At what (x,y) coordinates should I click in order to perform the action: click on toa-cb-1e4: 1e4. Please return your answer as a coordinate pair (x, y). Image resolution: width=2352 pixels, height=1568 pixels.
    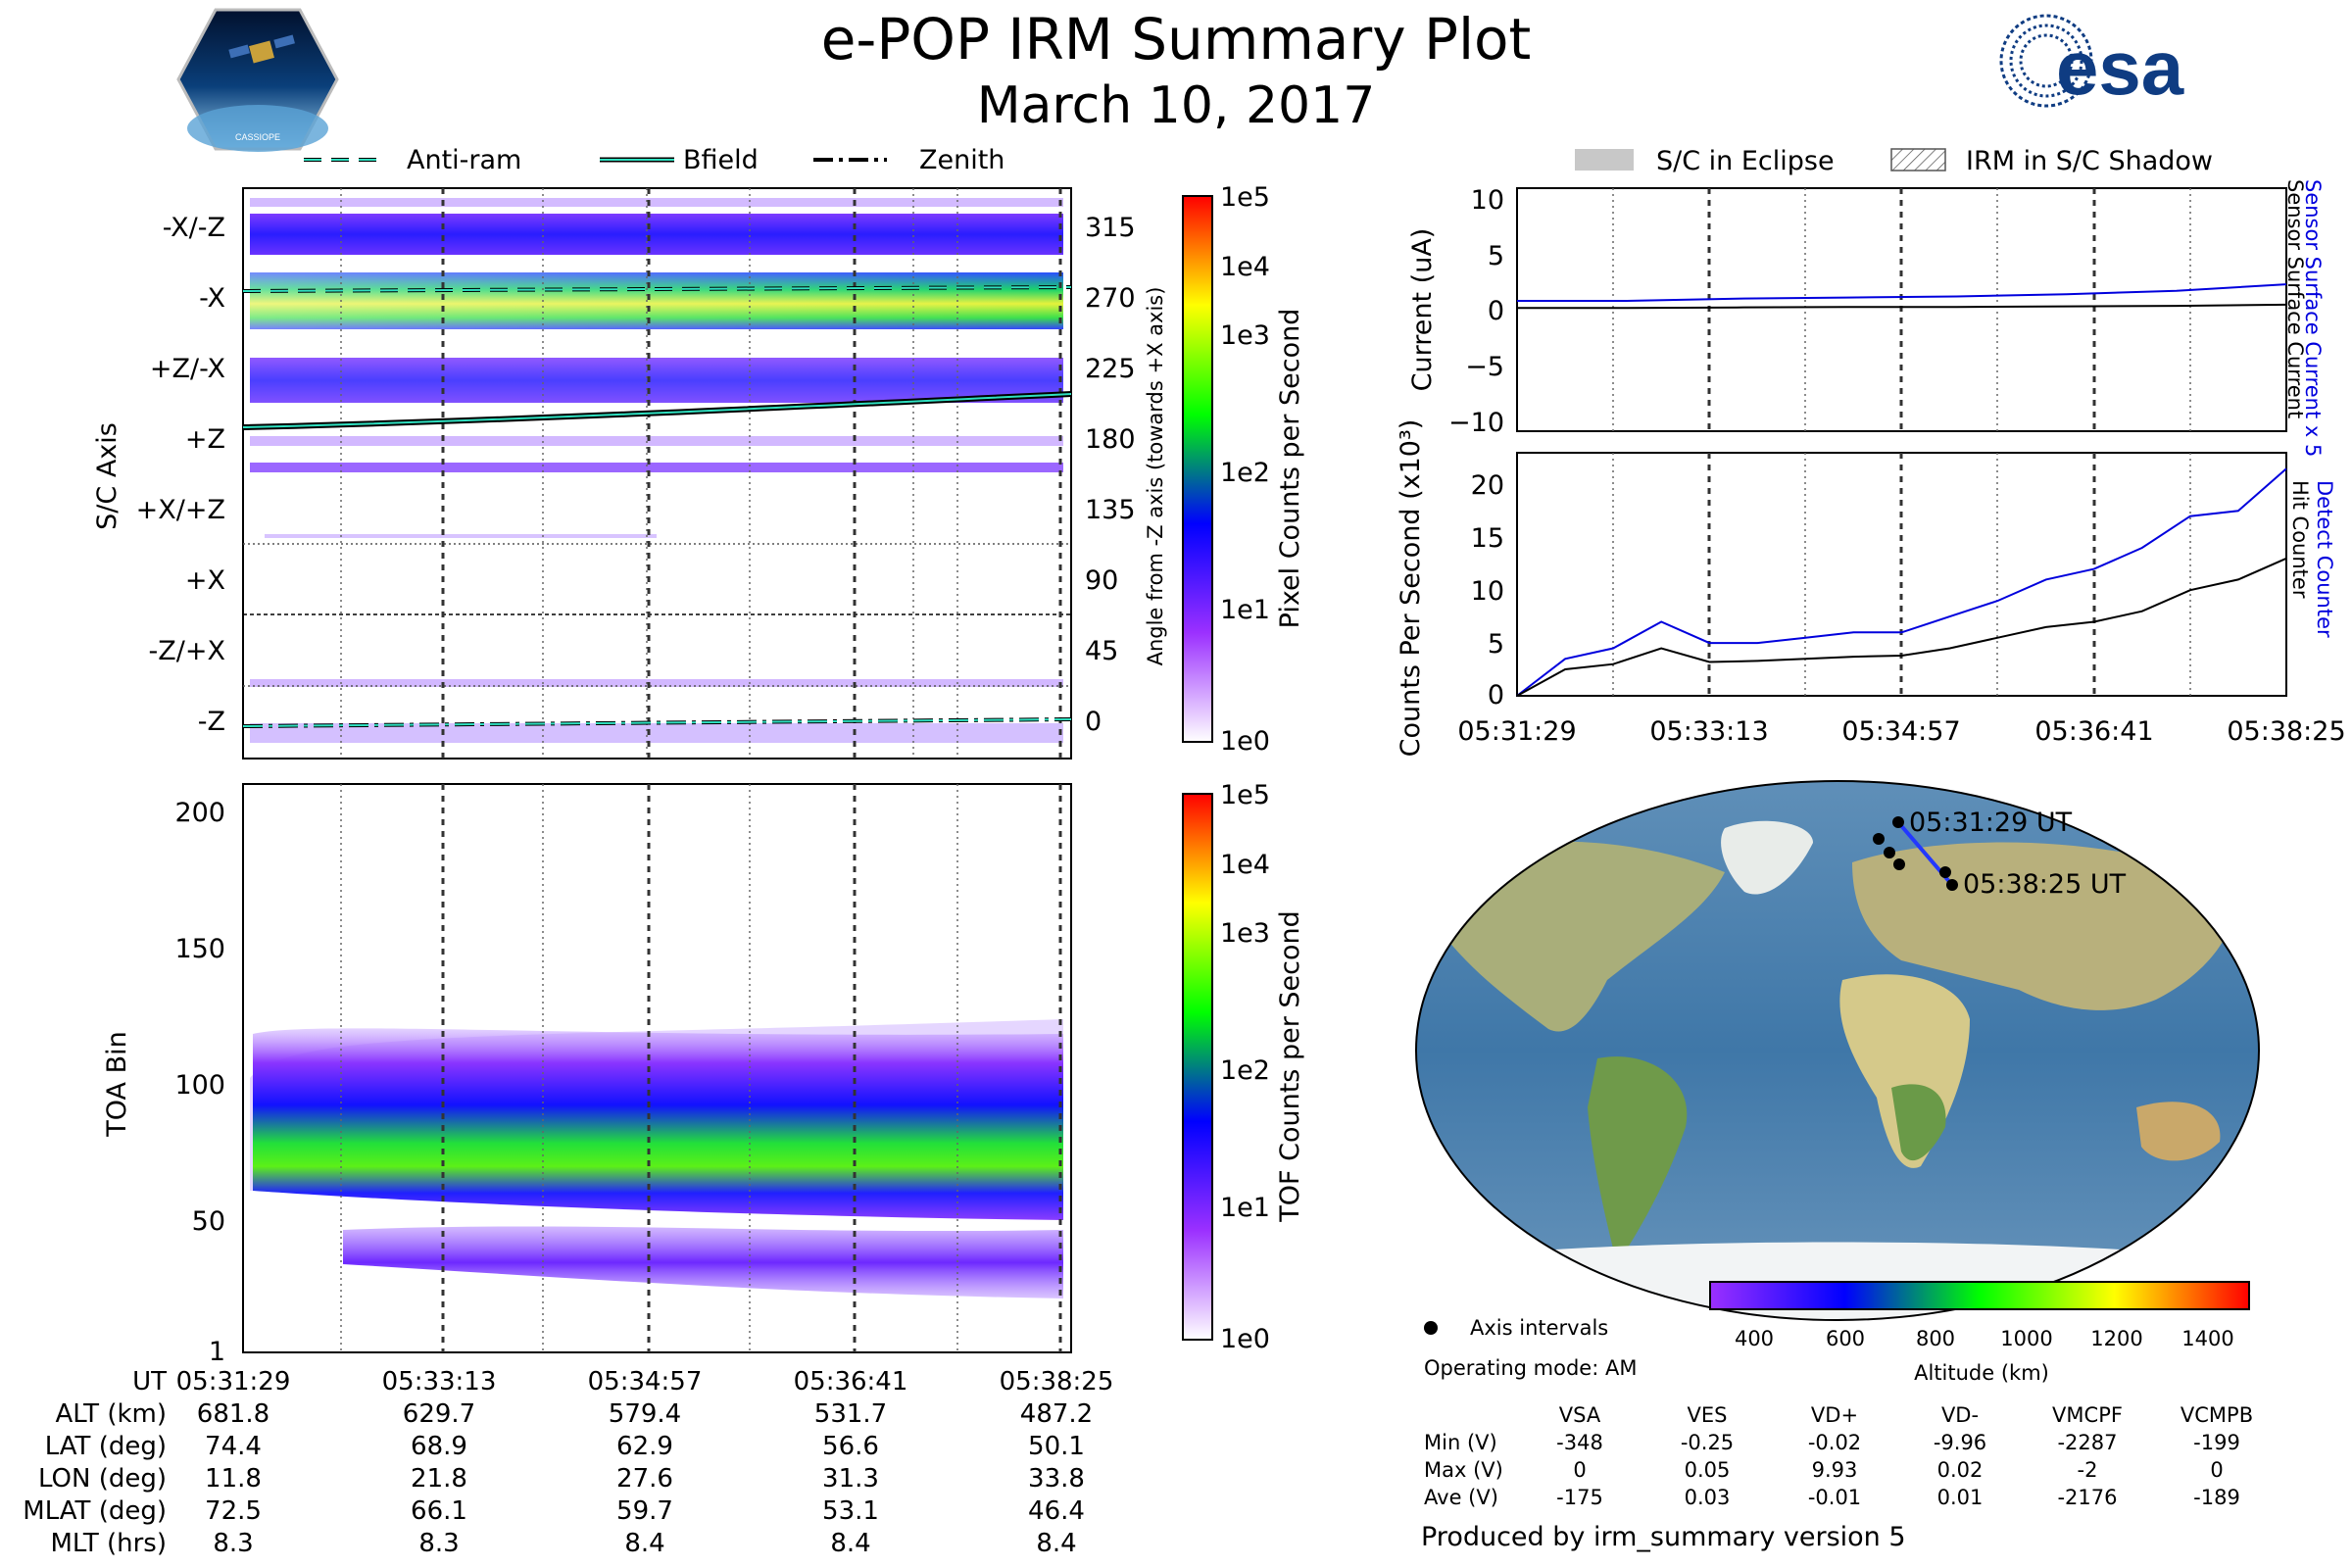
    Looking at the image, I should click on (1245, 865).